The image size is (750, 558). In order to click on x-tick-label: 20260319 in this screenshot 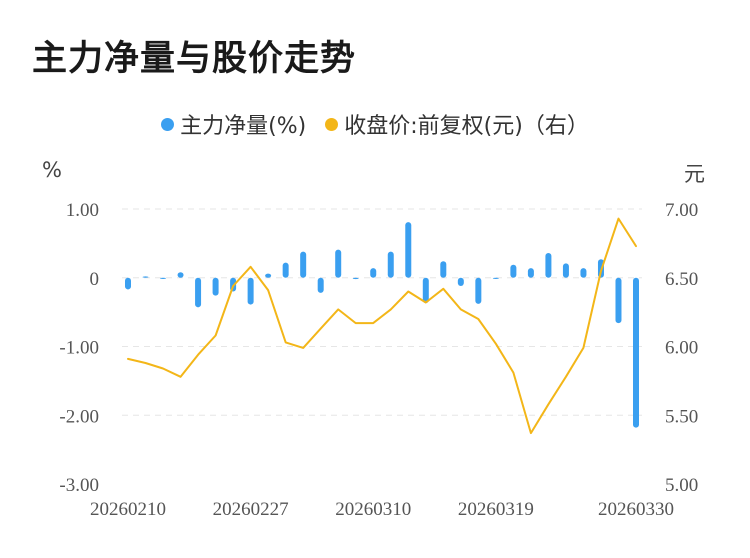, I will do `click(496, 509)`.